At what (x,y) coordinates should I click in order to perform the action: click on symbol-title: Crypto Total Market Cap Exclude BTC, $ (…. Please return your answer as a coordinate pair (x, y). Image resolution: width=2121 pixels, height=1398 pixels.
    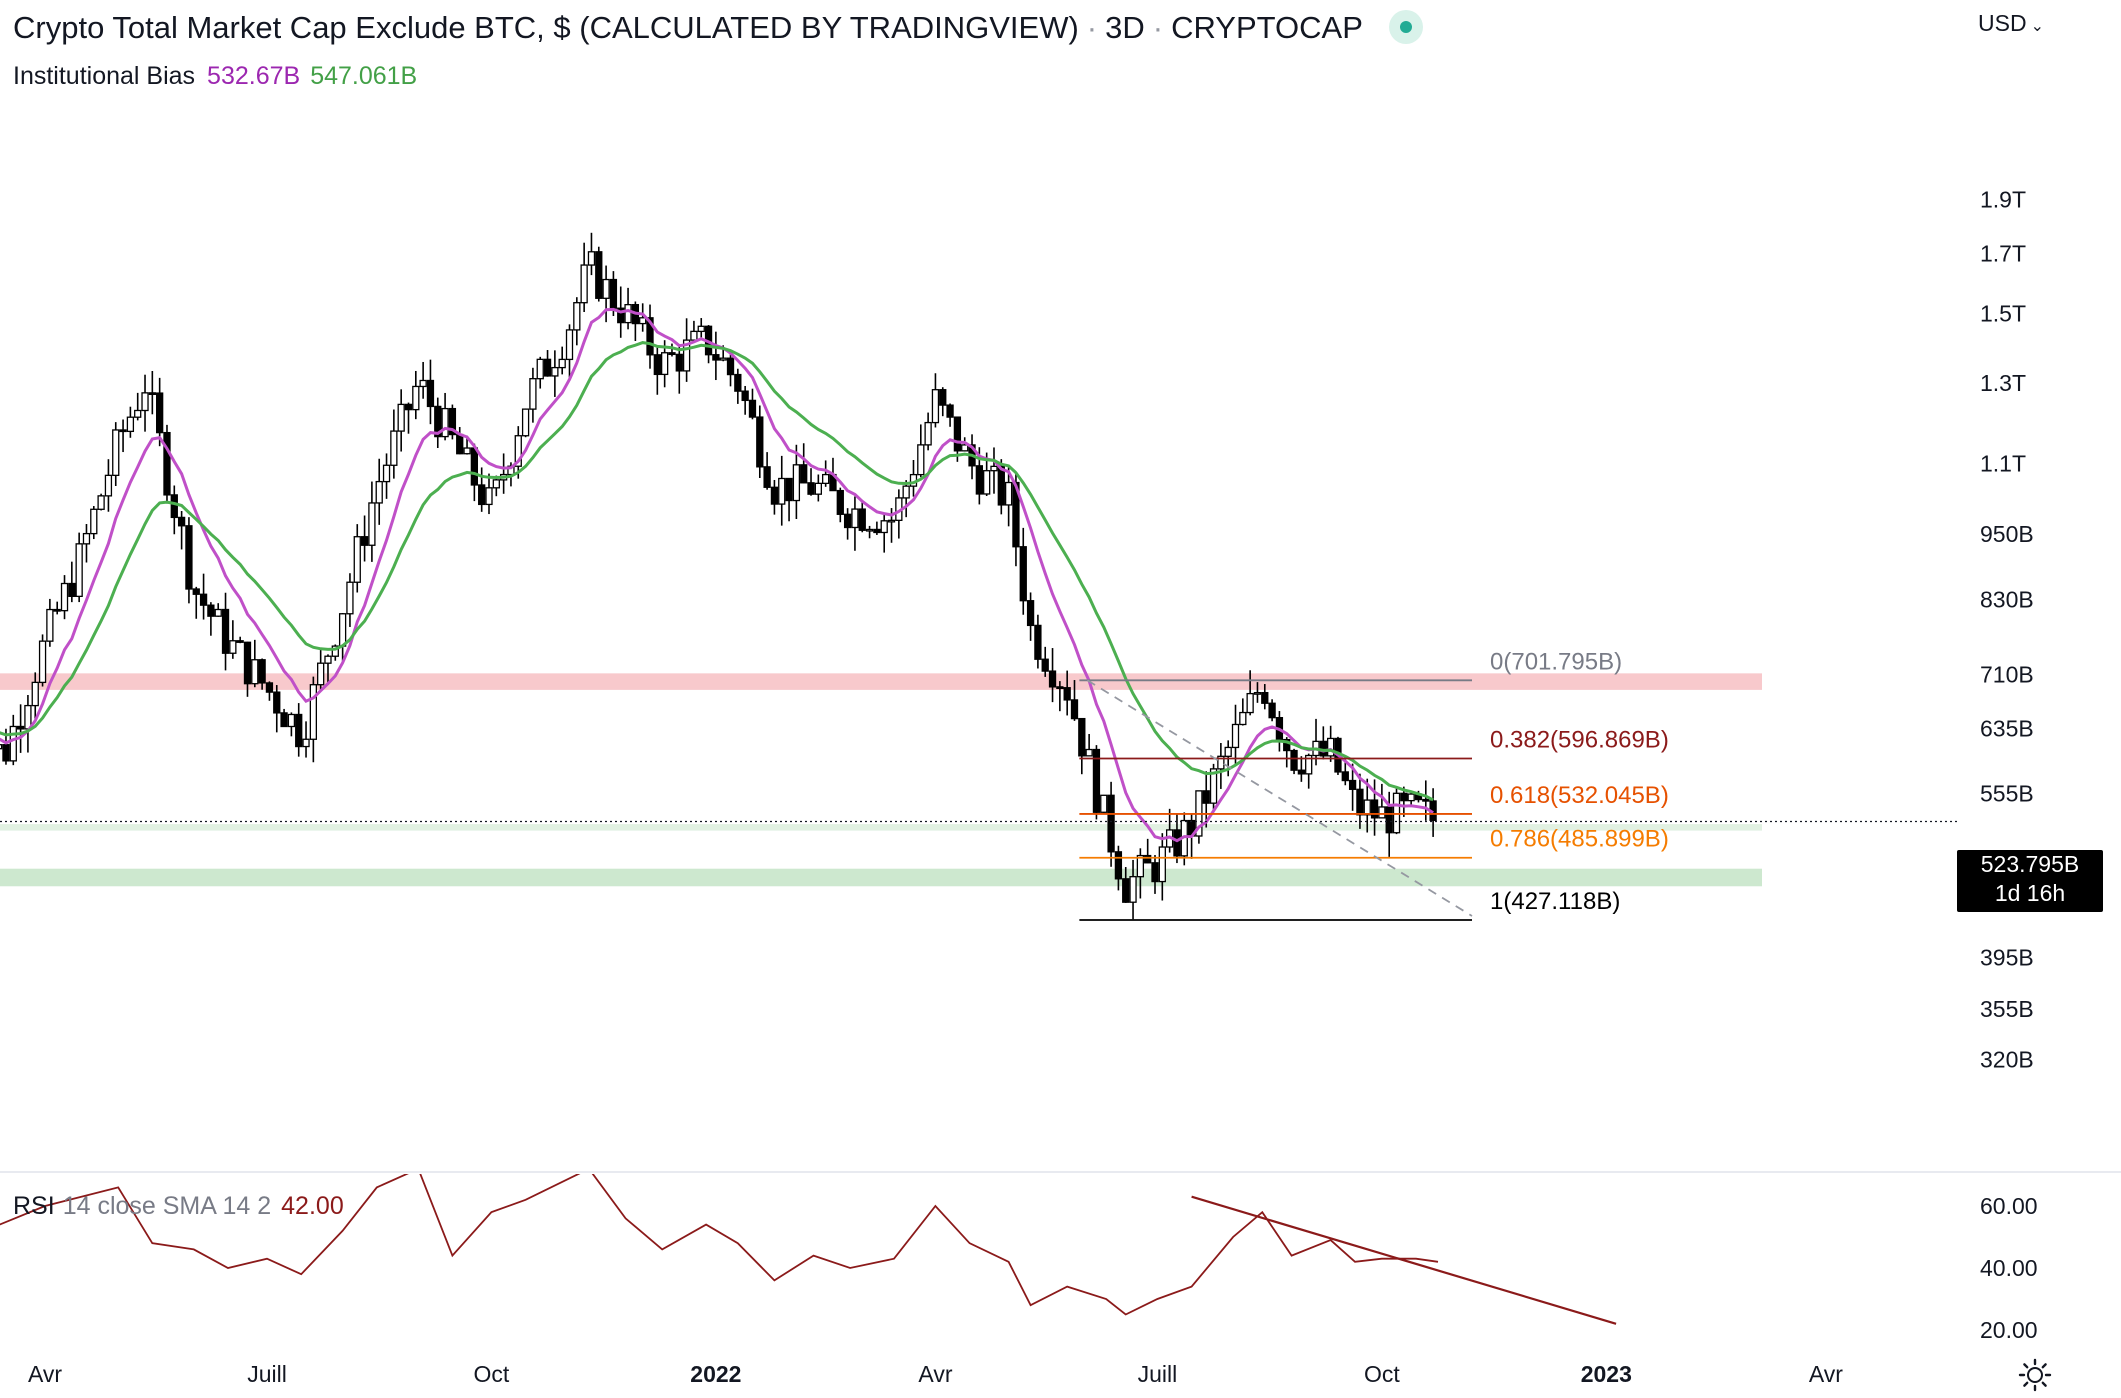
    Looking at the image, I should click on (546, 27).